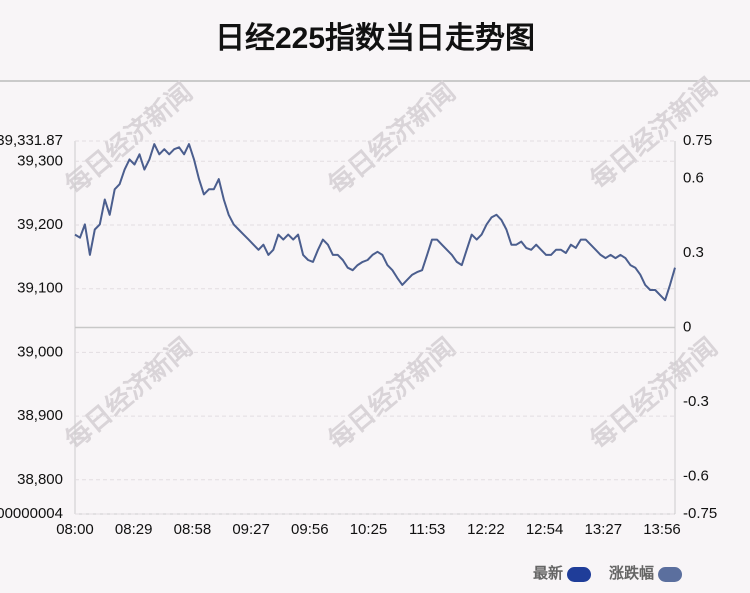  What do you see at coordinates (375, 38) in the screenshot?
I see `chart-title: 日经225指数当日走势图` at bounding box center [375, 38].